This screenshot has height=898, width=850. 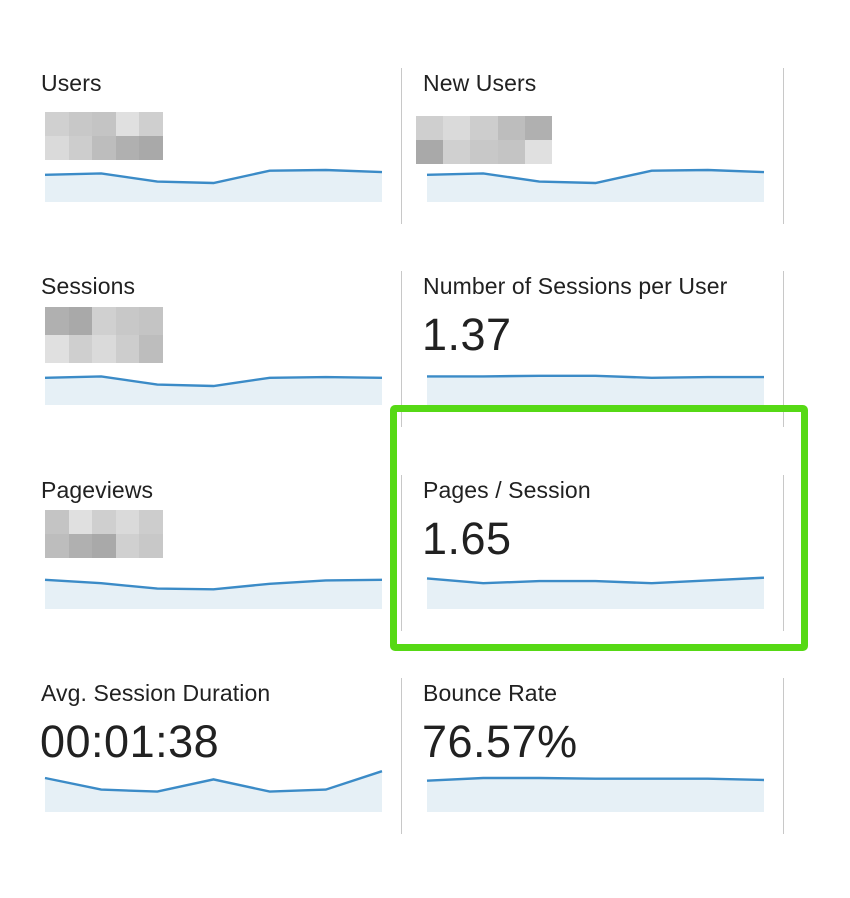 I want to click on metric-label: Pageviews, so click(x=97, y=490).